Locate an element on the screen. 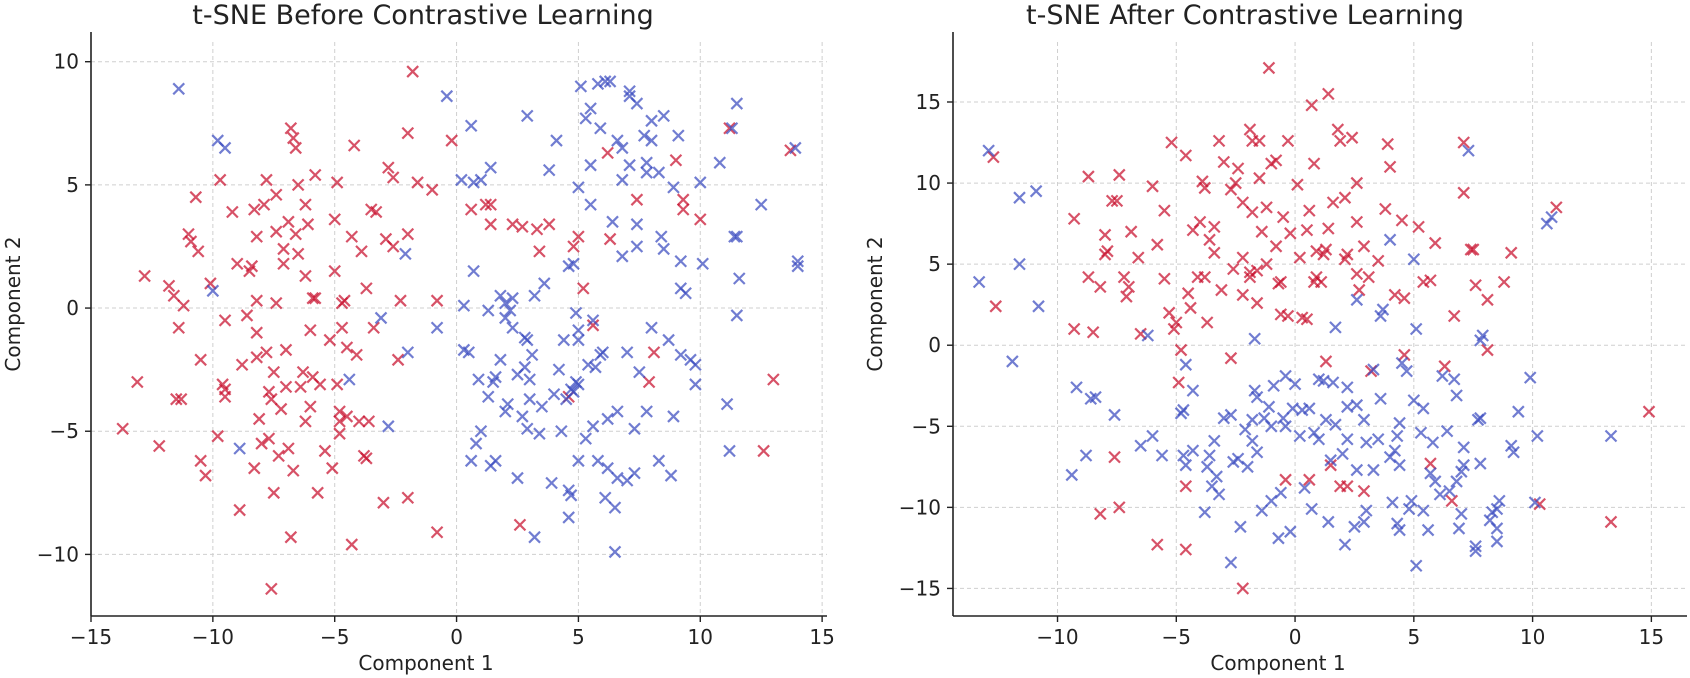 The height and width of the screenshot is (678, 1690). left-plot-y-tick-label: 5 is located at coordinates (72, 185).